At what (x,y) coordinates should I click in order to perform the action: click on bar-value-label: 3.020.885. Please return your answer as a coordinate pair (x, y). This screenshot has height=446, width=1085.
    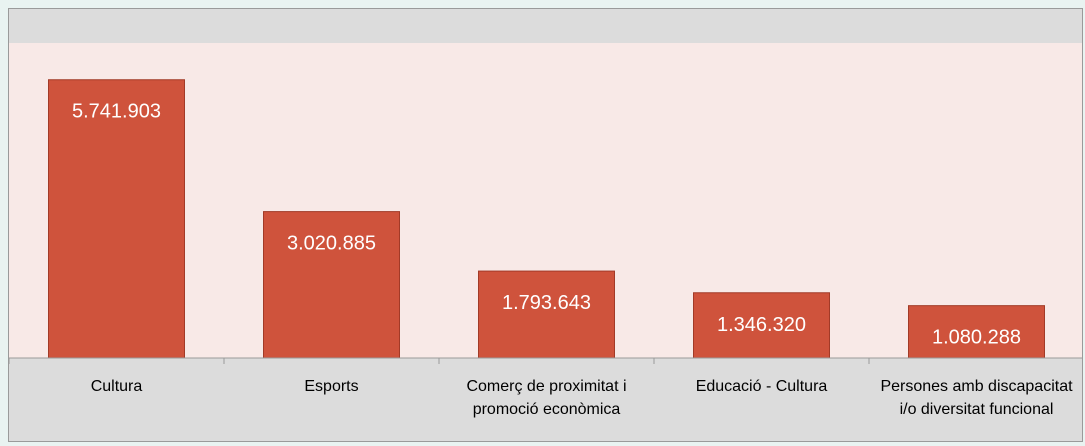
    Looking at the image, I should click on (331, 244).